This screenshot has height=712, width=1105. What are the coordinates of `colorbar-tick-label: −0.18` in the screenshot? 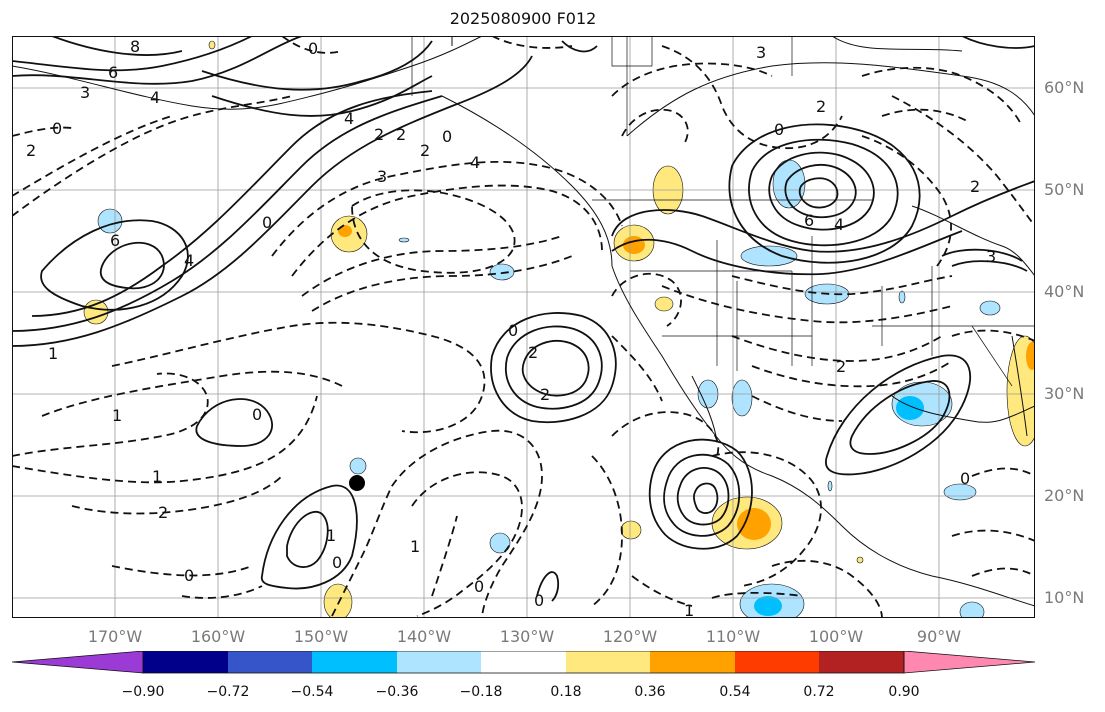 It's located at (481, 692).